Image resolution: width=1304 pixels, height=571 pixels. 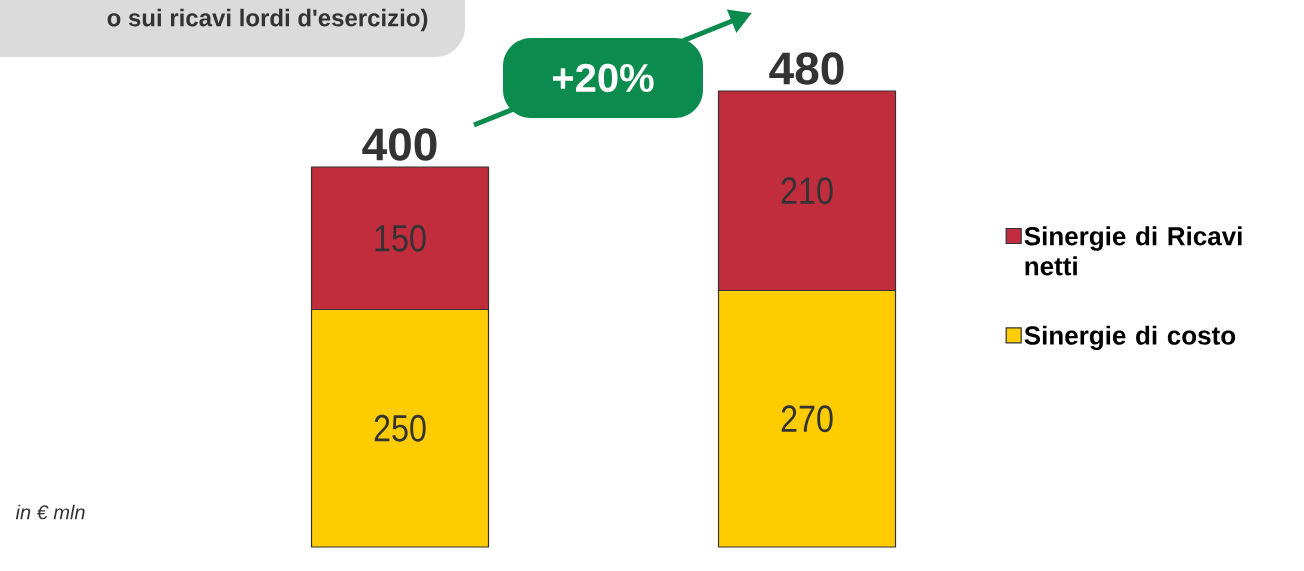 I want to click on data-label: 150, so click(x=400, y=238).